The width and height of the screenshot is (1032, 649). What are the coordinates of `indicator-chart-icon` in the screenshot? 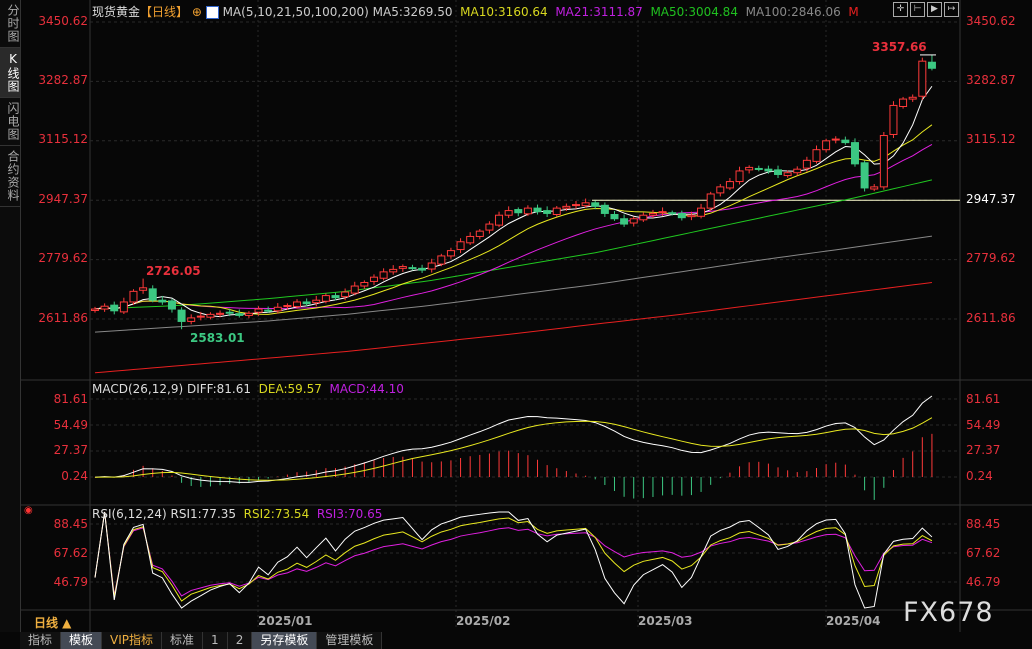 It's located at (212, 12).